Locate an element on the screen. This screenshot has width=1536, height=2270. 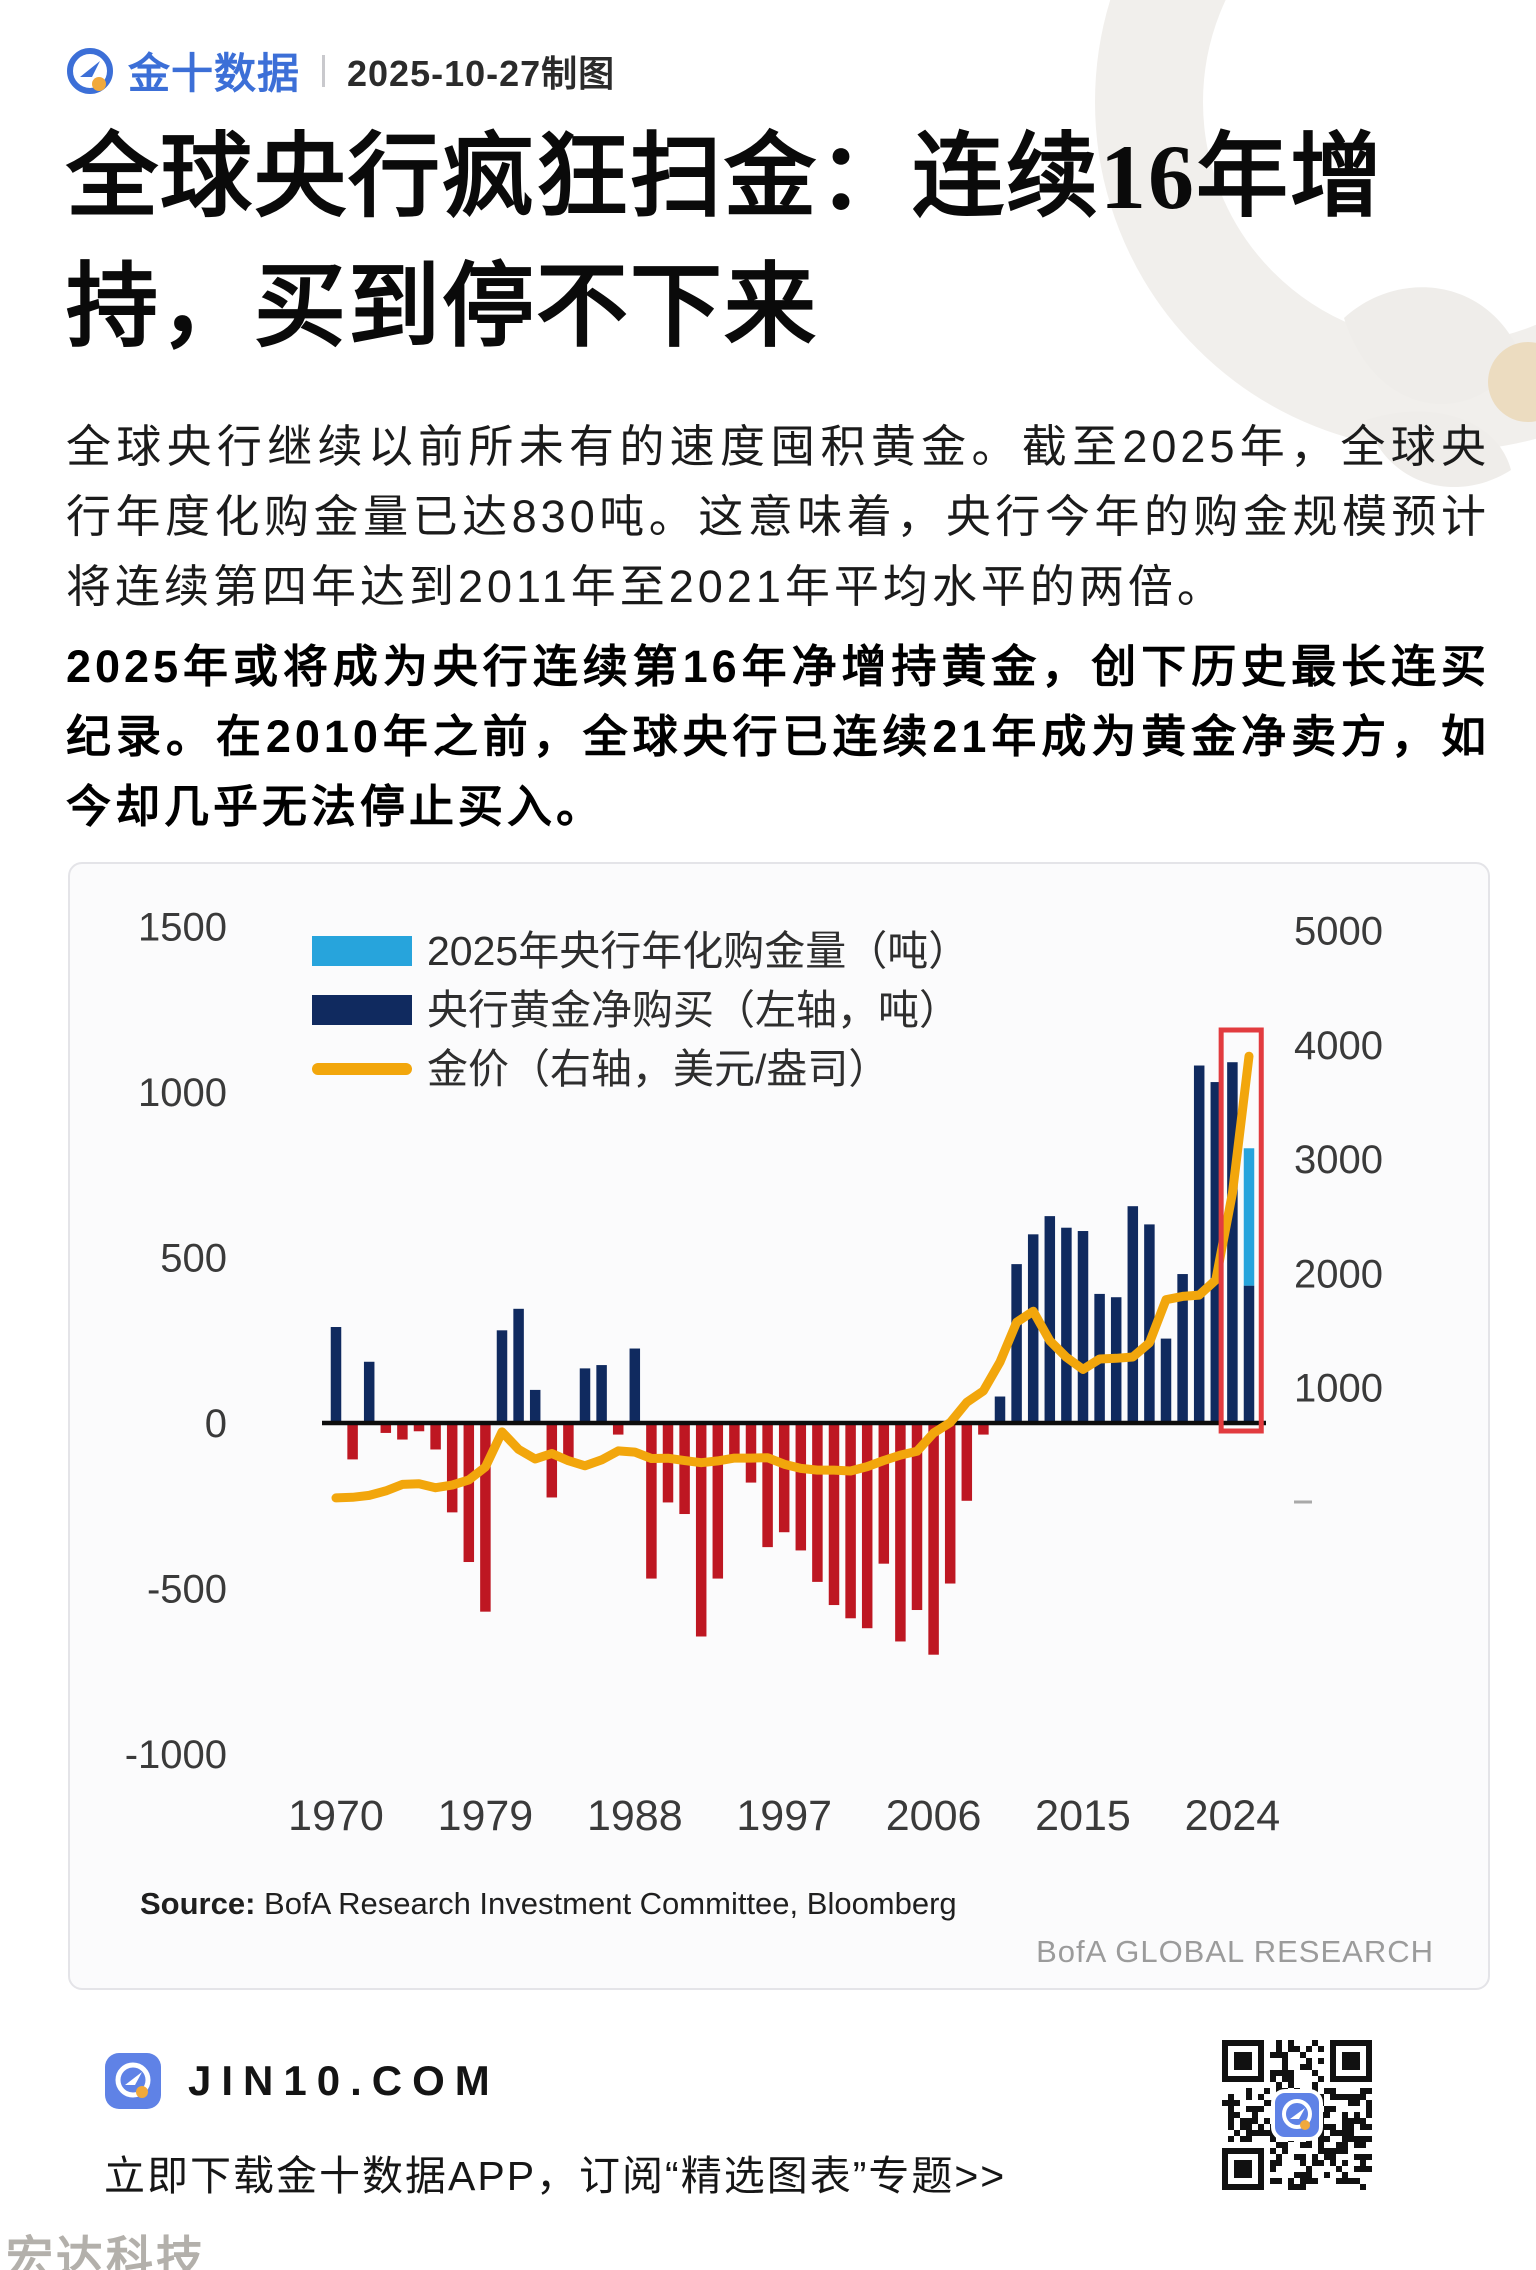
brand-name: 金十数据 is located at coordinates (214, 73).